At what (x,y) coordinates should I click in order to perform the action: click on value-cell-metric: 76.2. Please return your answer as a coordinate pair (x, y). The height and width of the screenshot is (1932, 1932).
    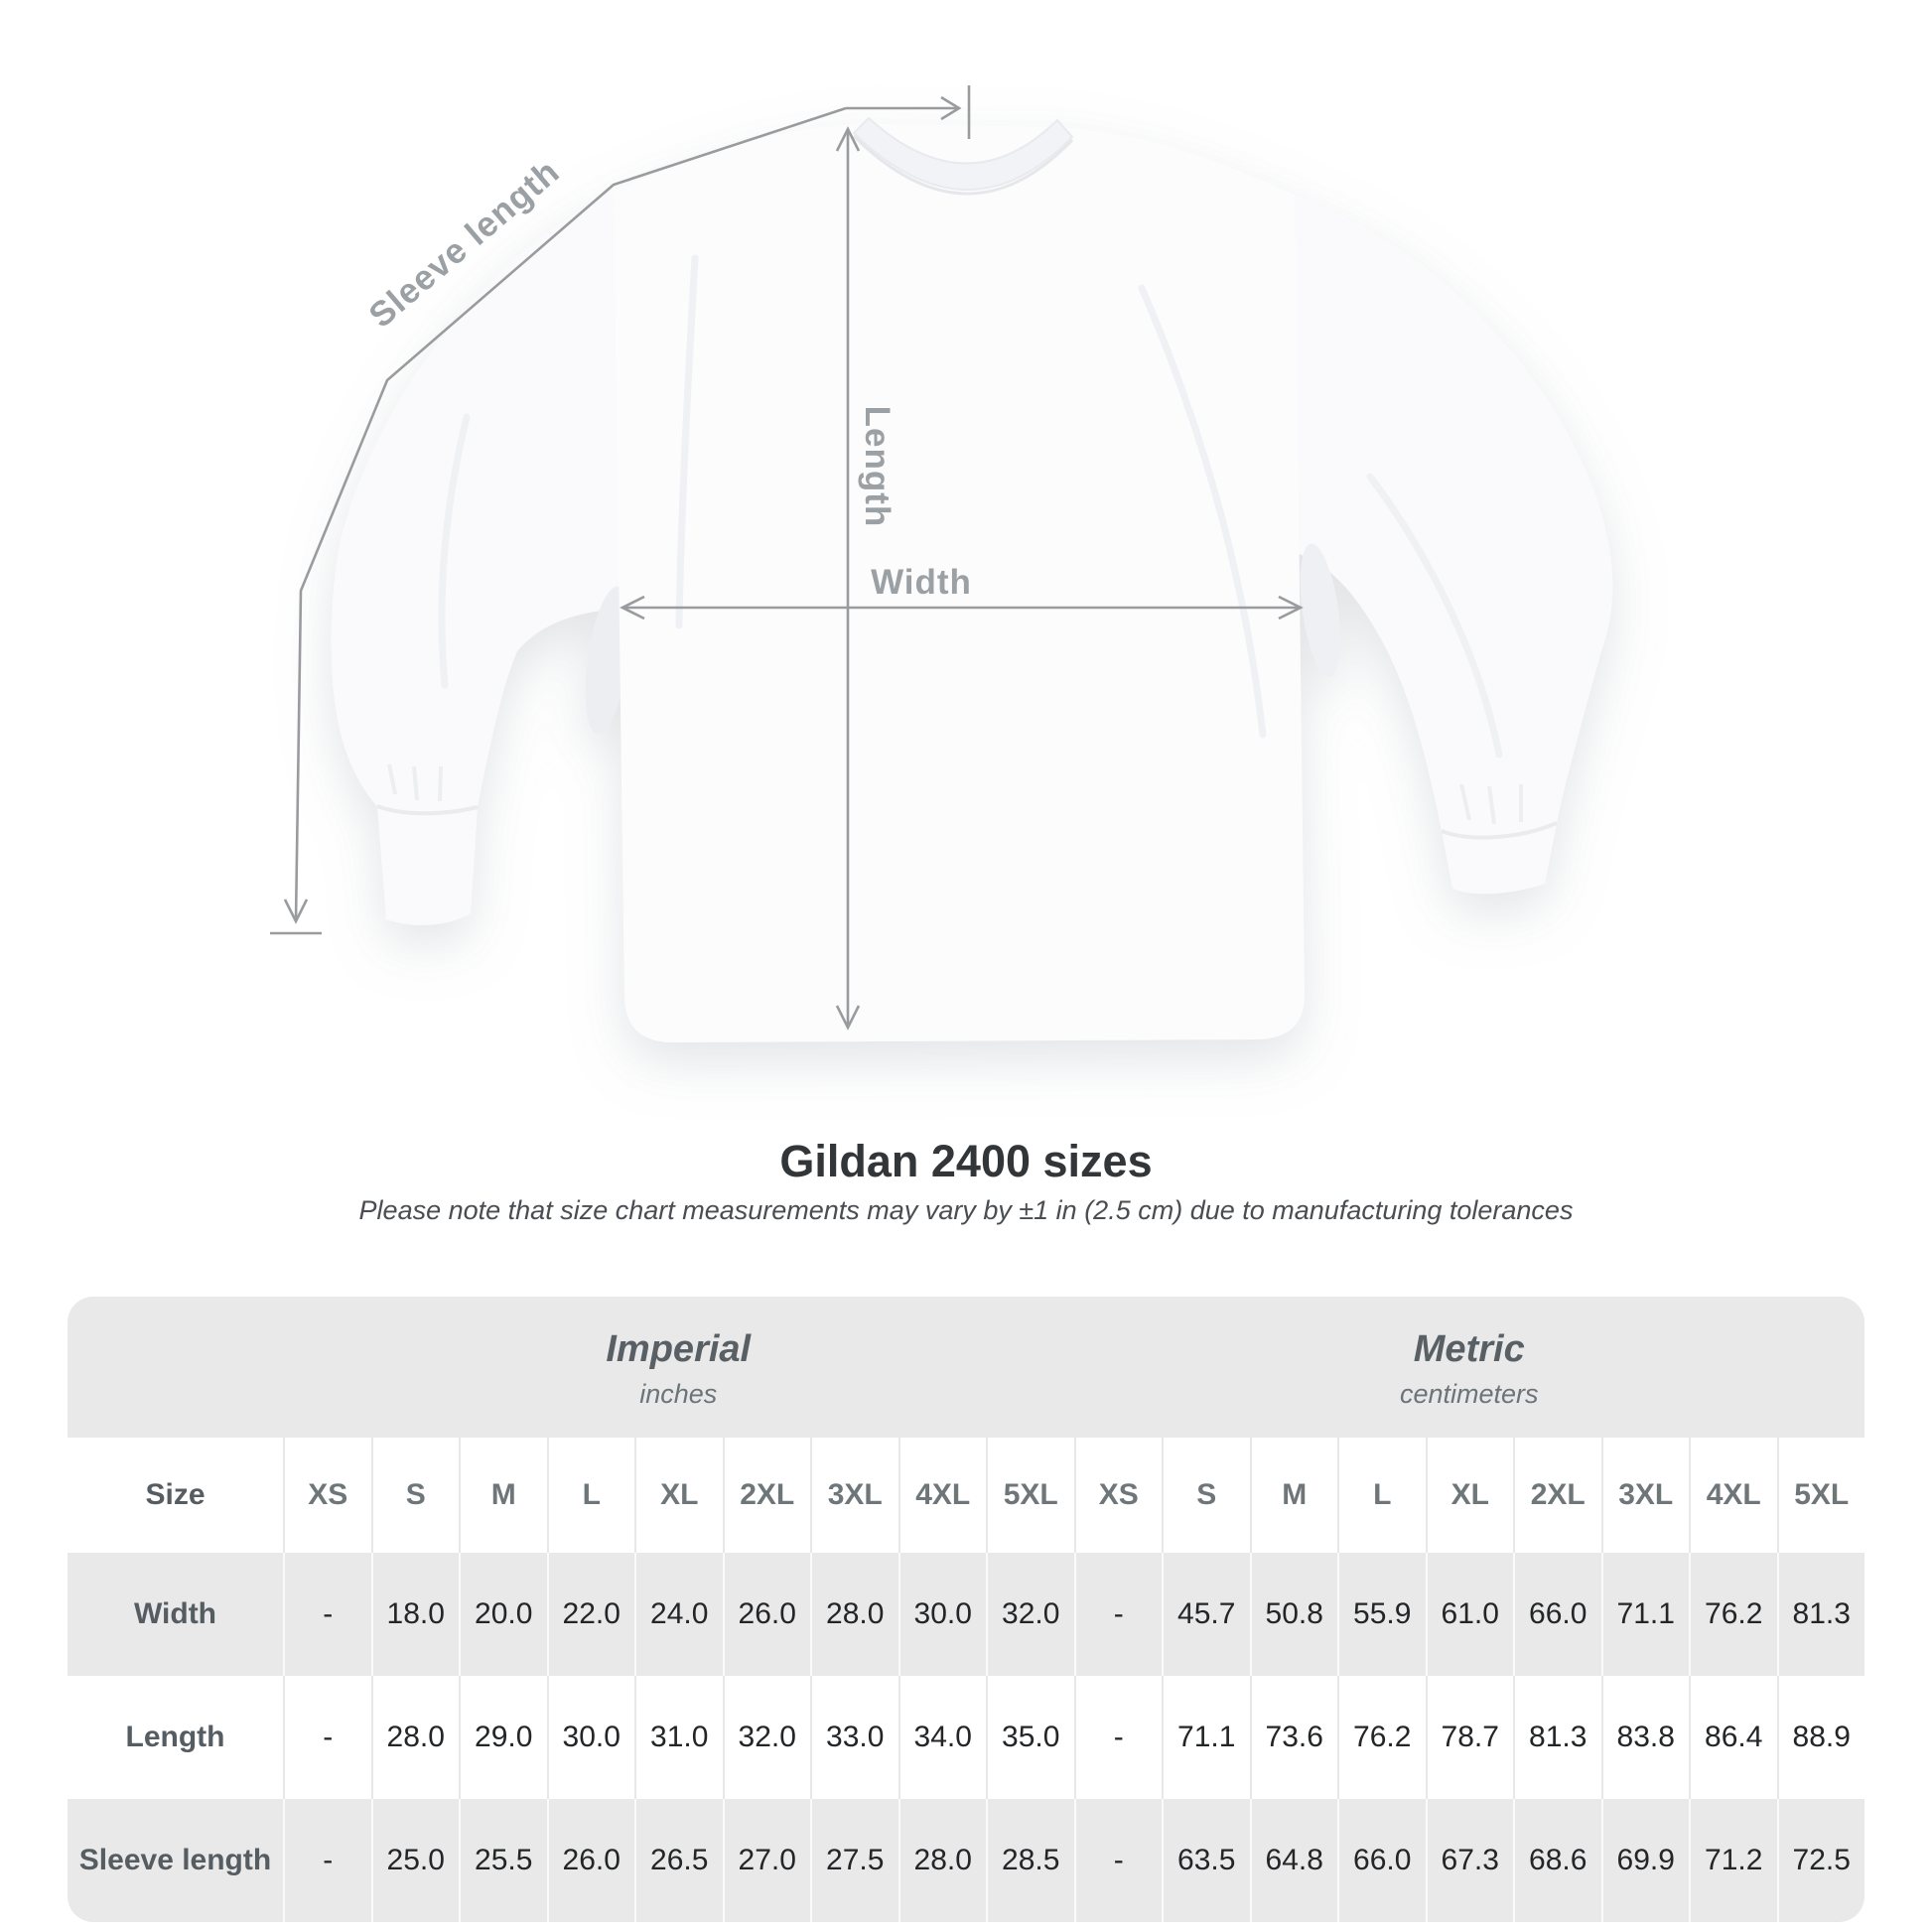
    Looking at the image, I should click on (1382, 1738).